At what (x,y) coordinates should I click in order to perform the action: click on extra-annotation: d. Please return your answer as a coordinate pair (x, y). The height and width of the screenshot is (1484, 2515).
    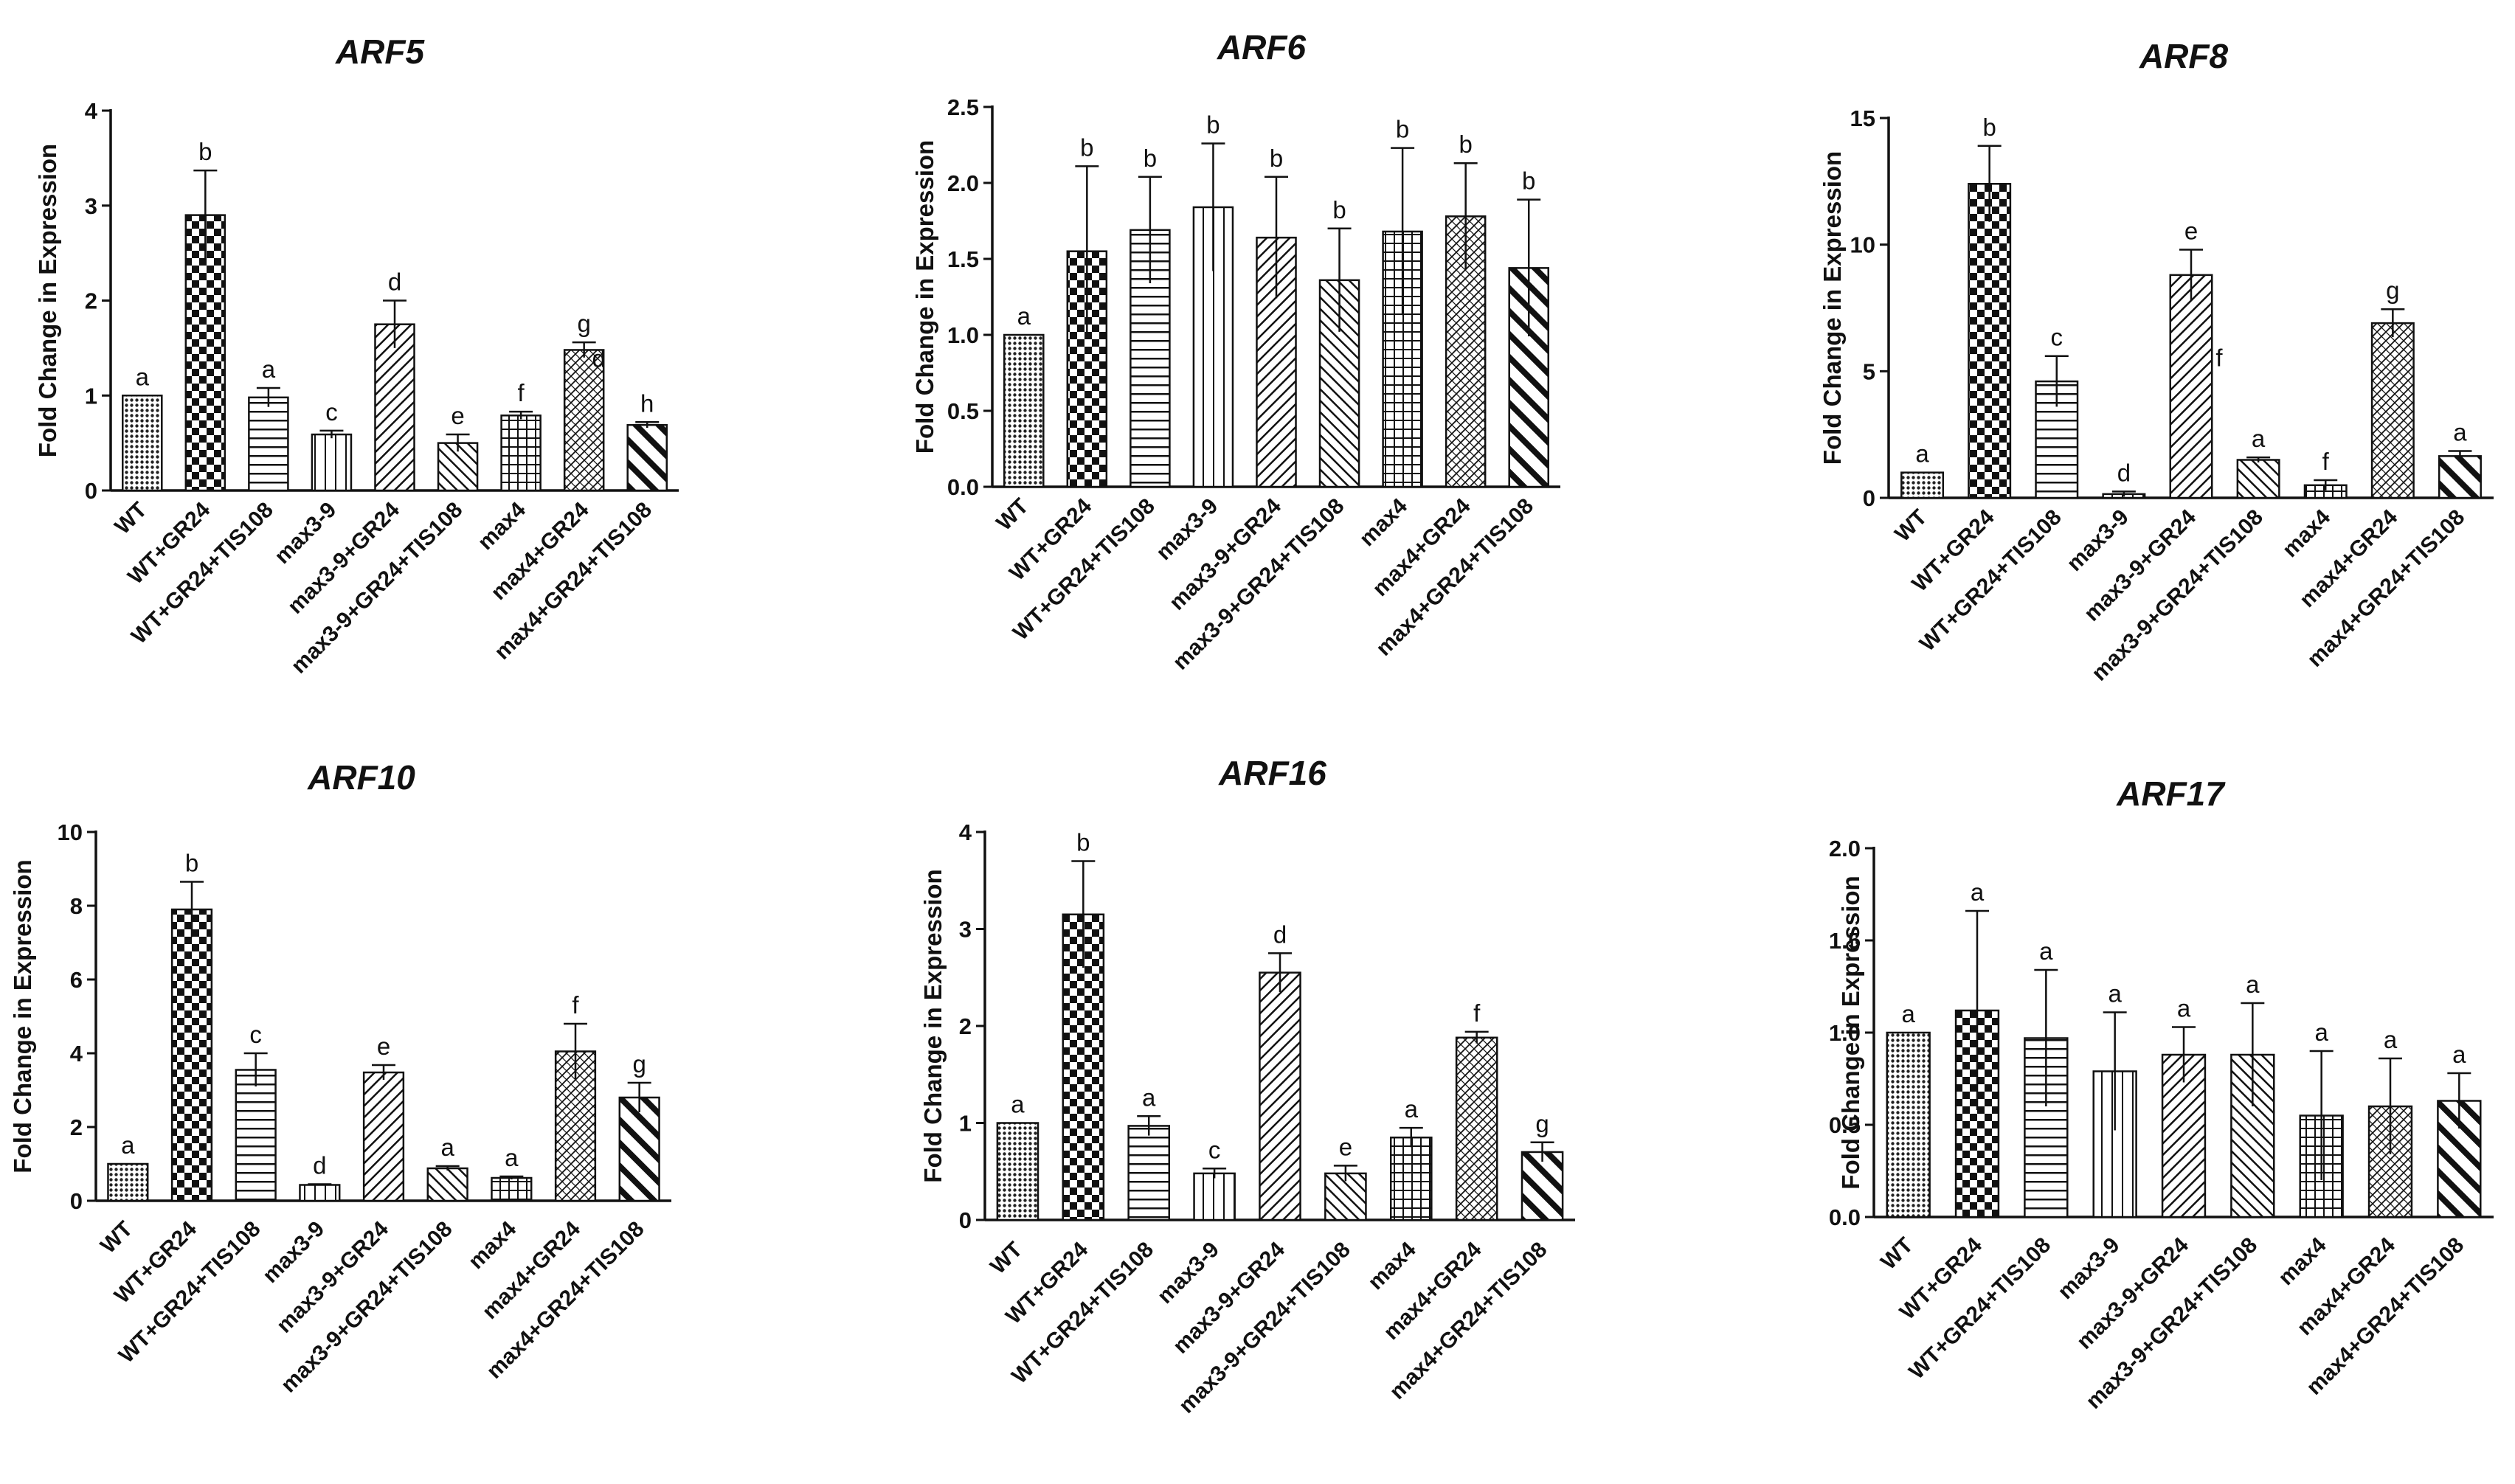
    Looking at the image, I should click on (598, 358).